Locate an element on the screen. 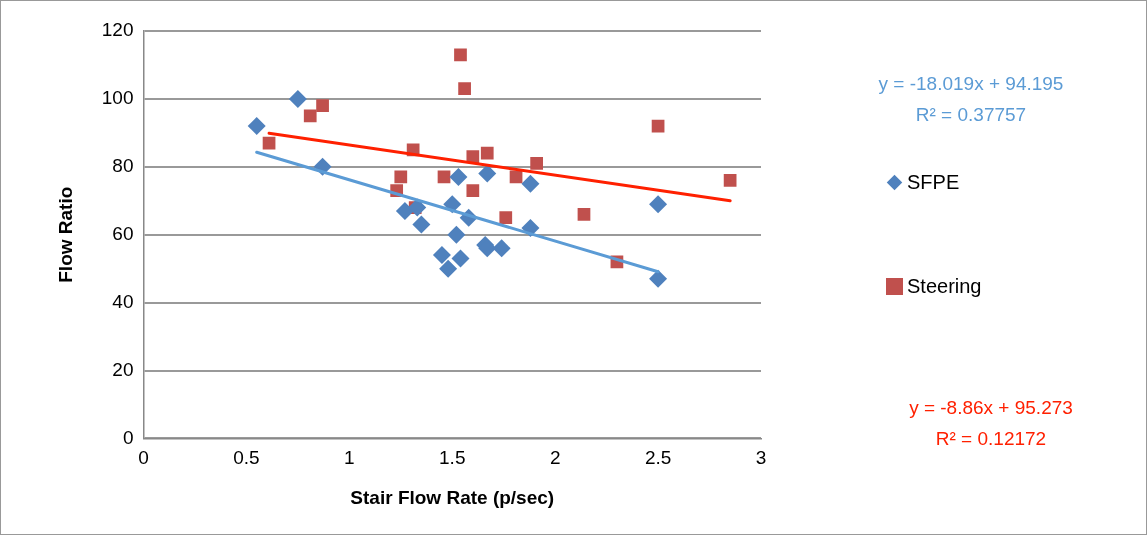  x-tick-label: 2.5 is located at coordinates (658, 458).